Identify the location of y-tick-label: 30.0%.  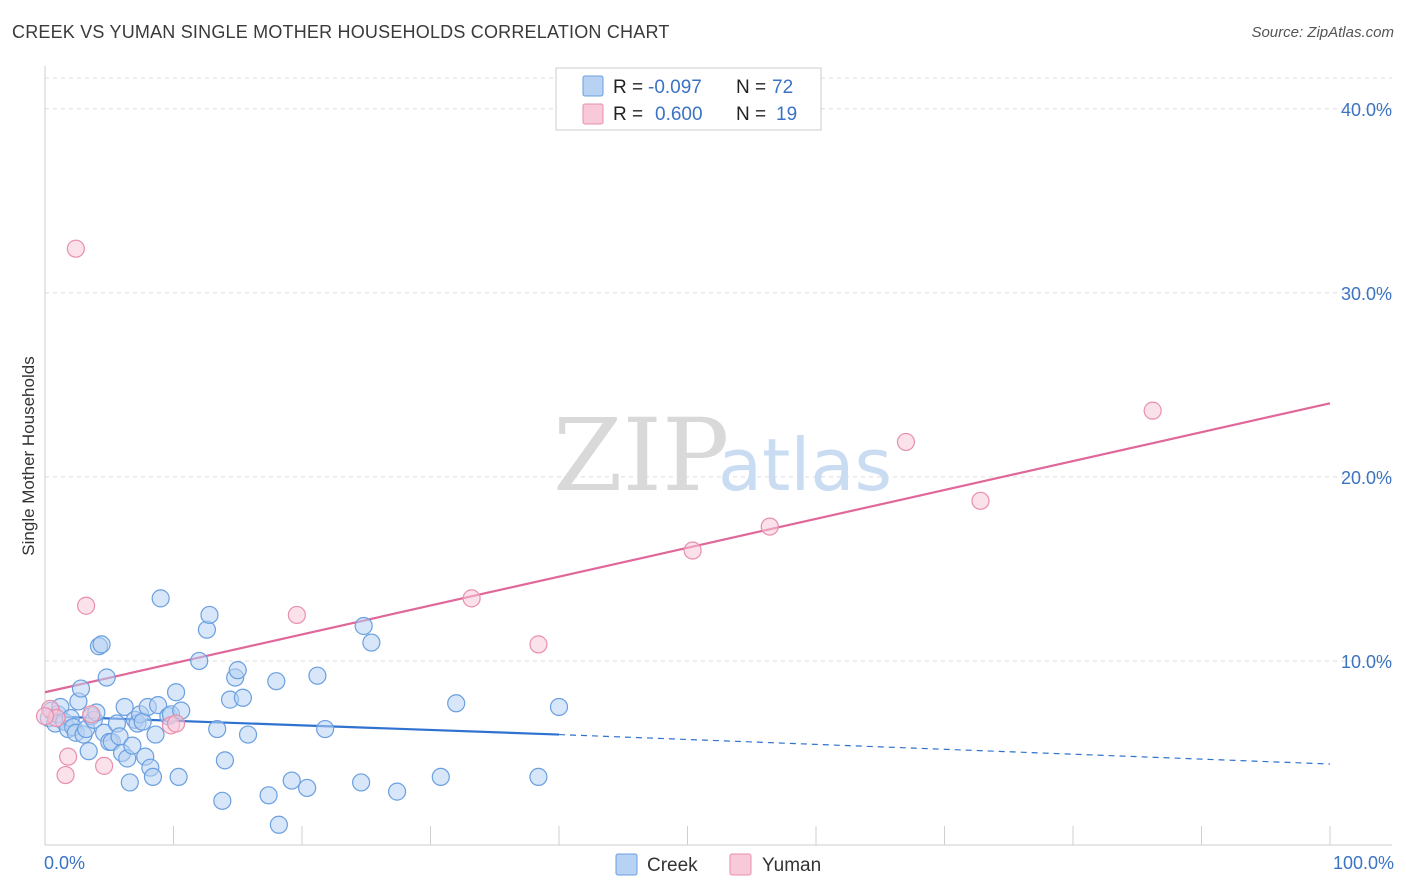
(1366, 294).